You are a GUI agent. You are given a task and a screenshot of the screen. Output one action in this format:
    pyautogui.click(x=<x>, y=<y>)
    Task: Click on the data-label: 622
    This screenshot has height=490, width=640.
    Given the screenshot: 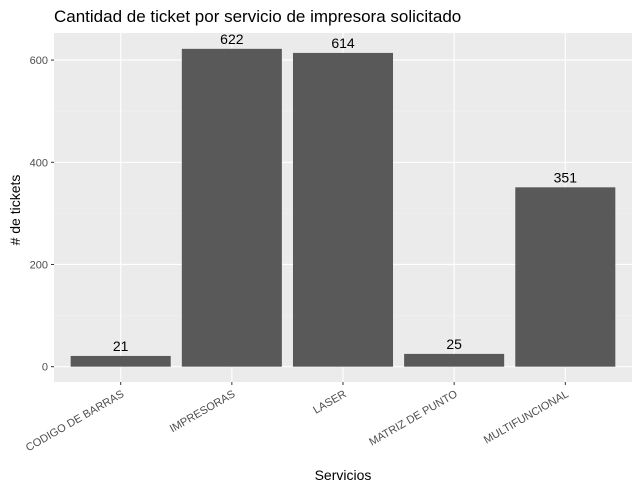 What is the action you would take?
    pyautogui.click(x=232, y=39)
    